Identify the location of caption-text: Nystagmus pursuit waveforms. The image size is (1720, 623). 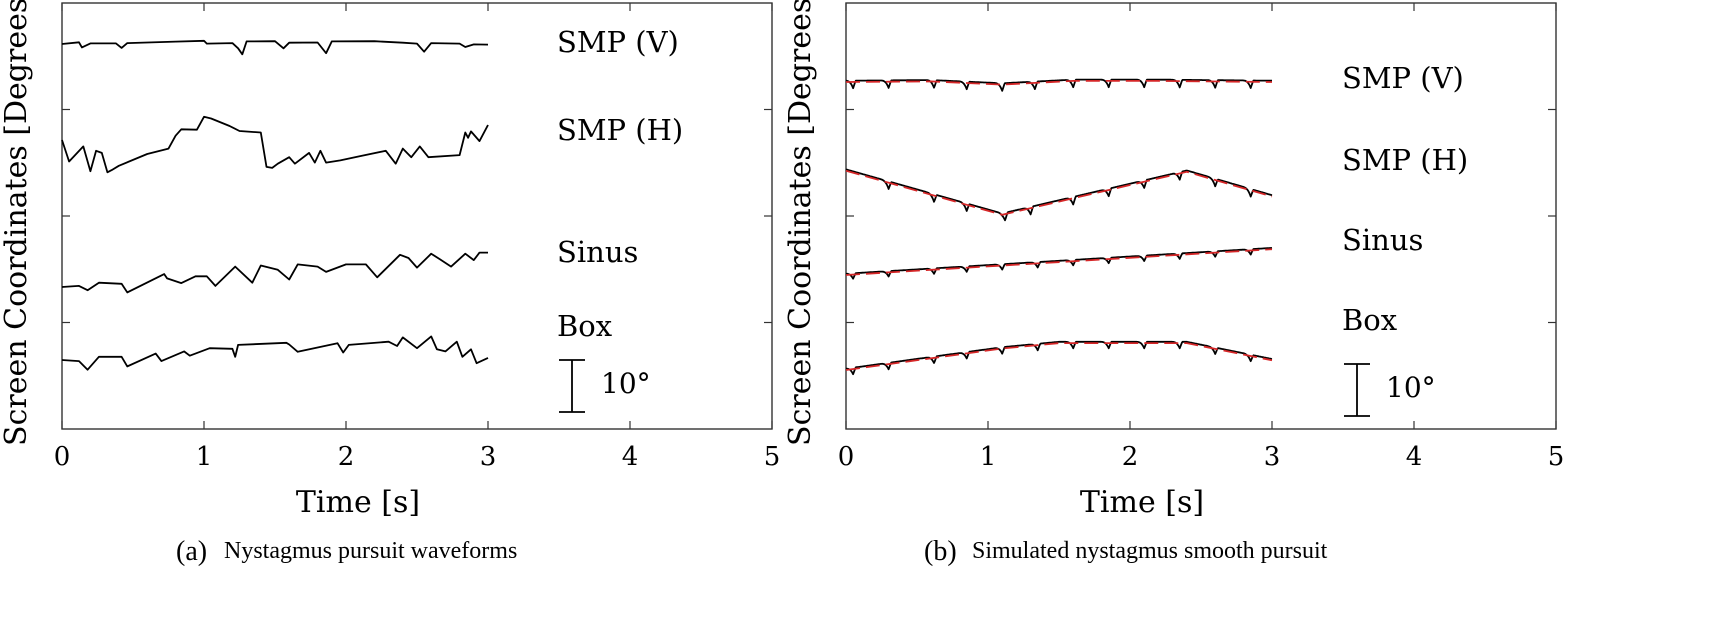
(370, 551).